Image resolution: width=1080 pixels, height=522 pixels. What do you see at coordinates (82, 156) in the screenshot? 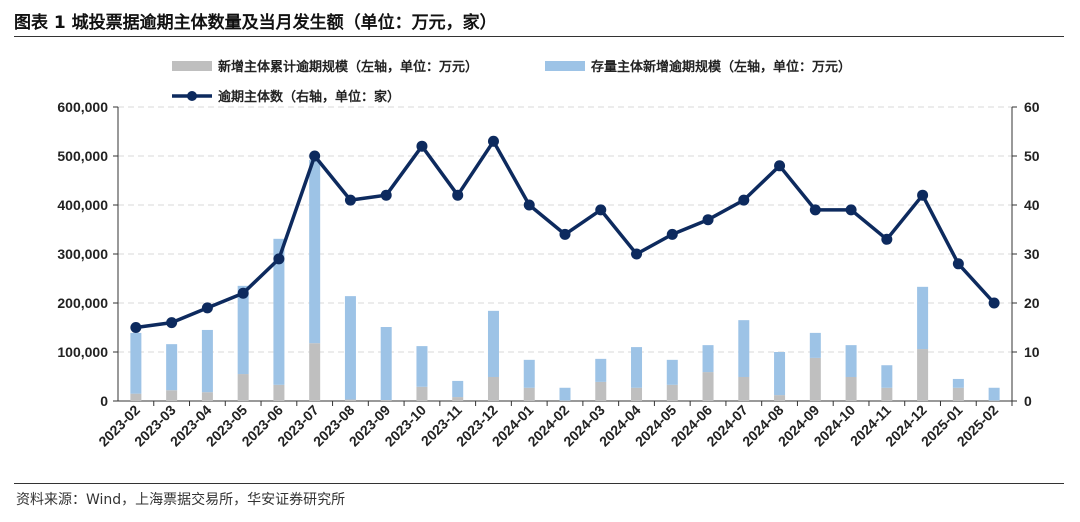
I see `left-tick-label: 500,000` at bounding box center [82, 156].